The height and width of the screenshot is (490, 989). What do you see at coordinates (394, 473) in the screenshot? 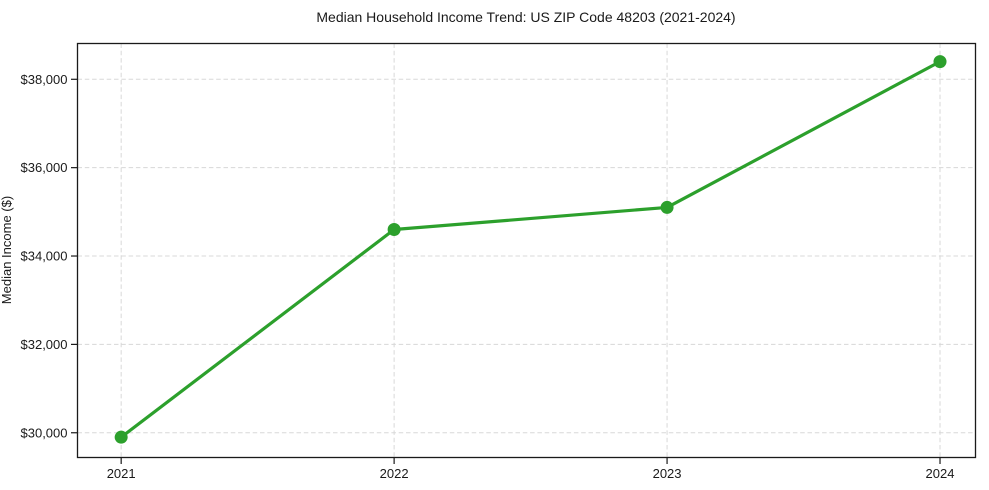
I see `x-tick-label-1: 2022` at bounding box center [394, 473].